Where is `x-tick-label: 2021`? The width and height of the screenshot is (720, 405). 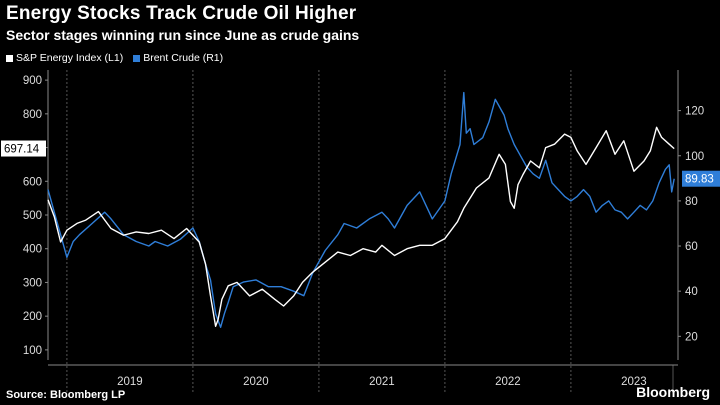 x-tick-label: 2021 is located at coordinates (382, 382).